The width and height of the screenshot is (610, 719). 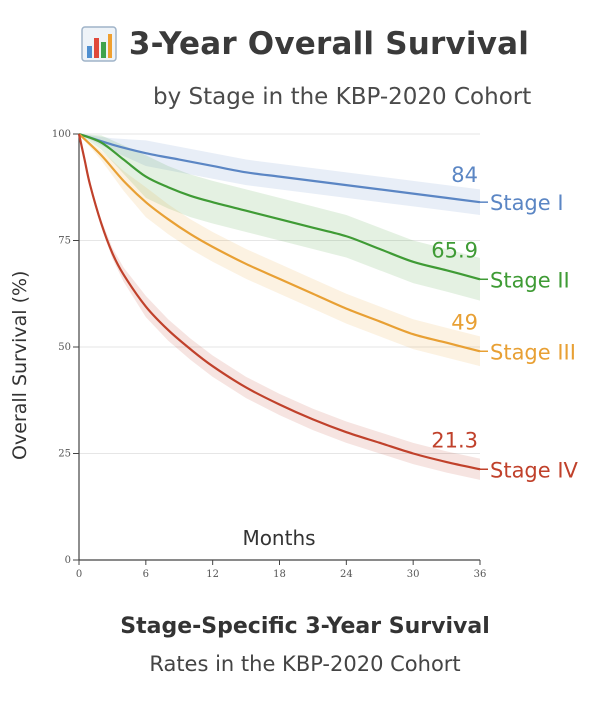 I want to click on y-tick-label: 50, so click(x=64, y=347).